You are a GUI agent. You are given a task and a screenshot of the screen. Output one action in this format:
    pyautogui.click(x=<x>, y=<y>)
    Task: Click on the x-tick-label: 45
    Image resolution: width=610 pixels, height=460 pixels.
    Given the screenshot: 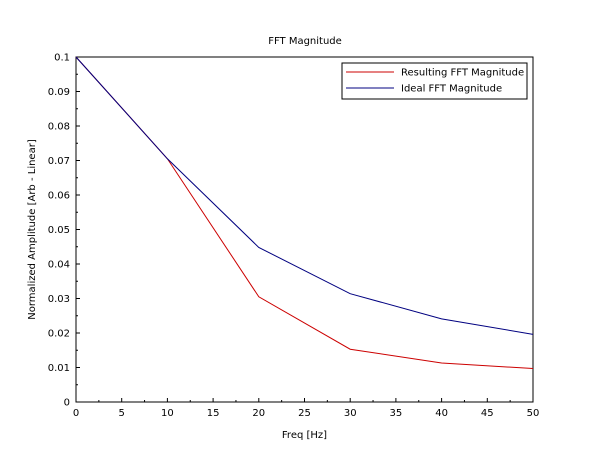 What is the action you would take?
    pyautogui.click(x=487, y=413)
    